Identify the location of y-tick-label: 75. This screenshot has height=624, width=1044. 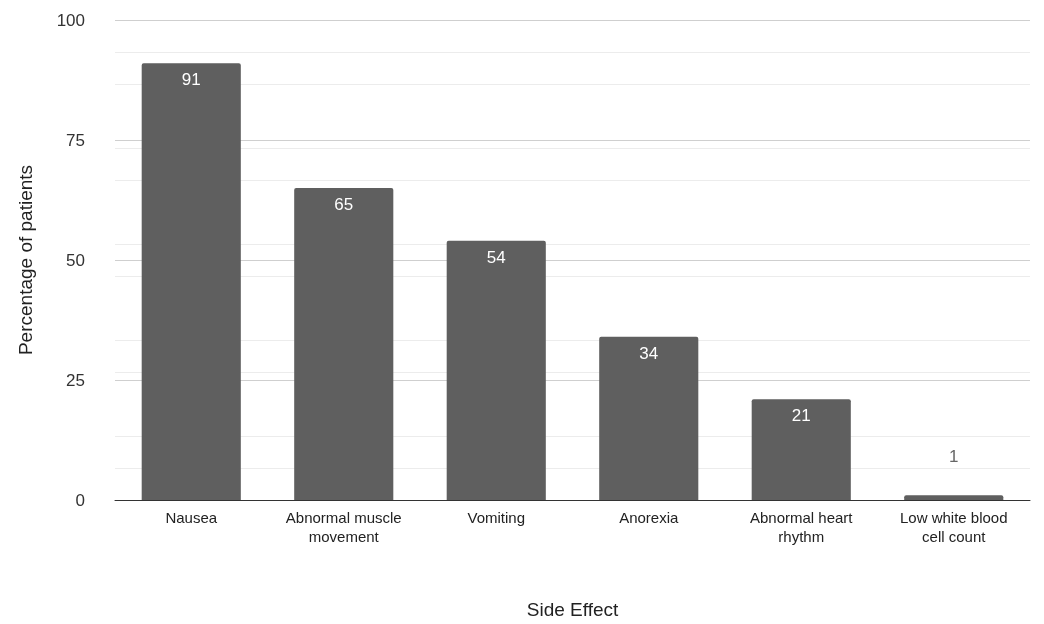
(75, 140).